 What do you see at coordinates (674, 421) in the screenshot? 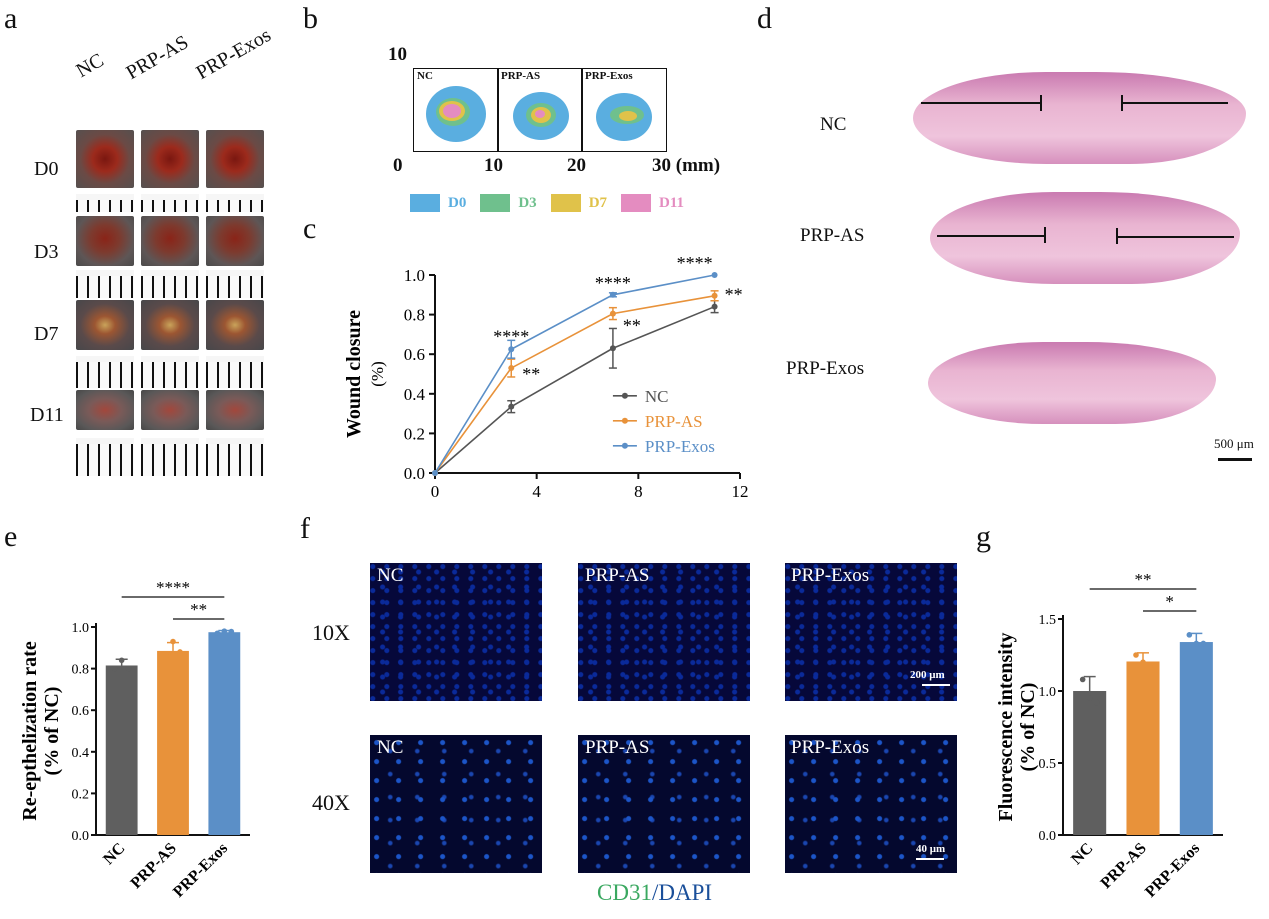
I see `legend-label-PRP-AS: PRP-AS` at bounding box center [674, 421].